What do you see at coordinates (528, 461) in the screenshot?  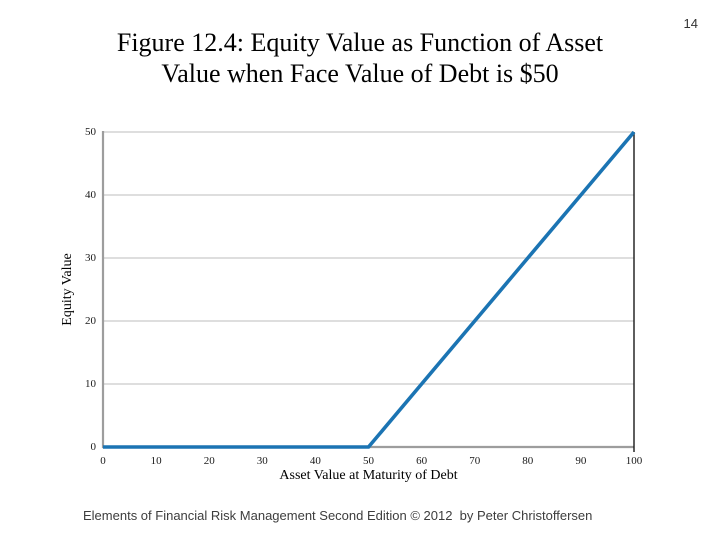 I see `x-tick-label: 80` at bounding box center [528, 461].